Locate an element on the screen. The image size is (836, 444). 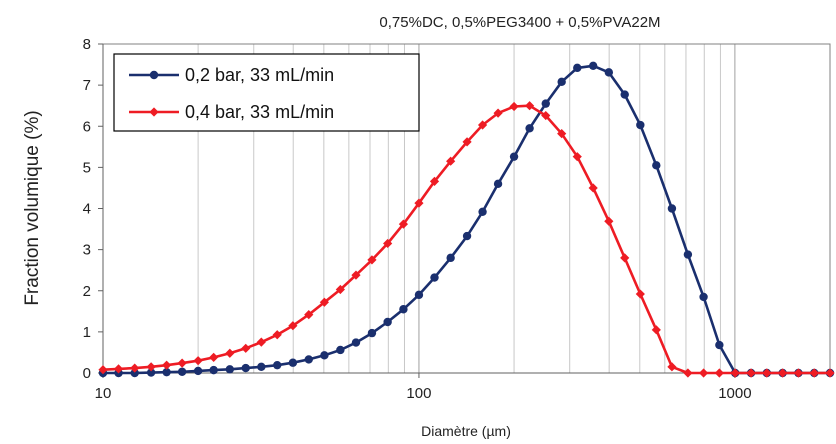
x-tick-label: 1000 is located at coordinates (734, 393).